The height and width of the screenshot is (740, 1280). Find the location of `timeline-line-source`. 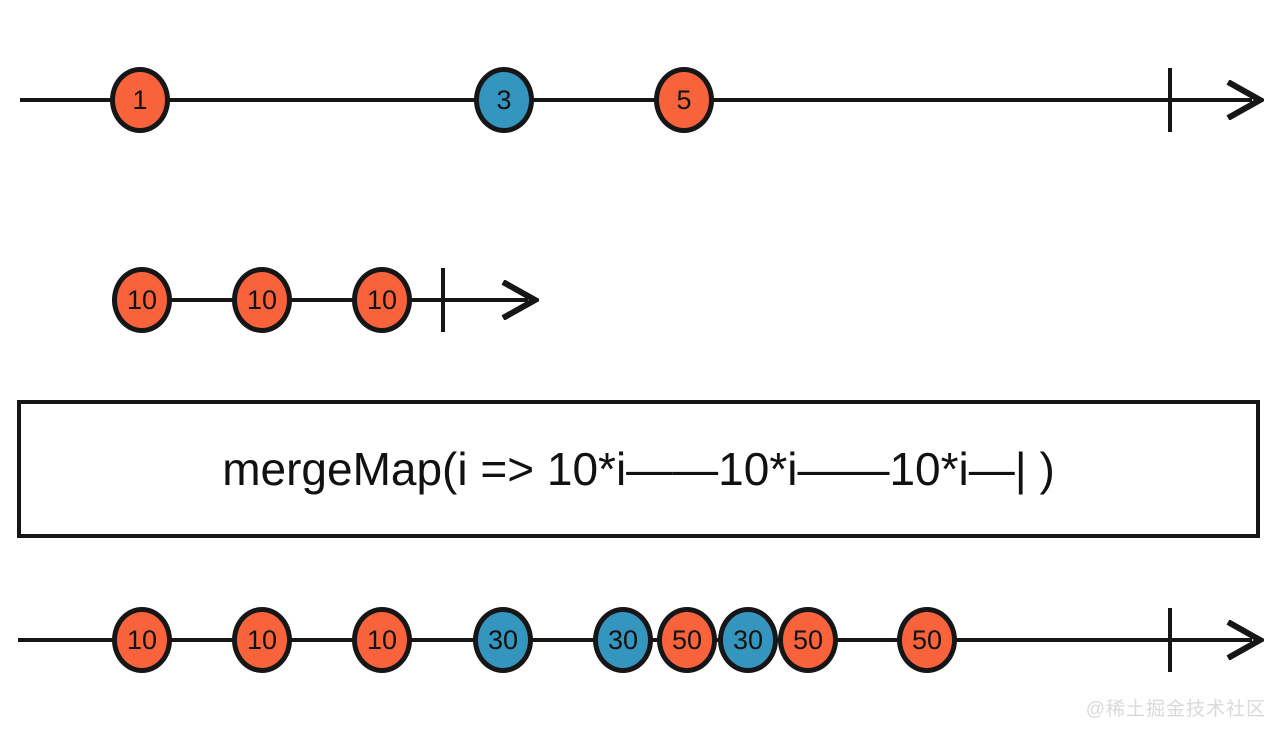

timeline-line-source is located at coordinates (636, 100).